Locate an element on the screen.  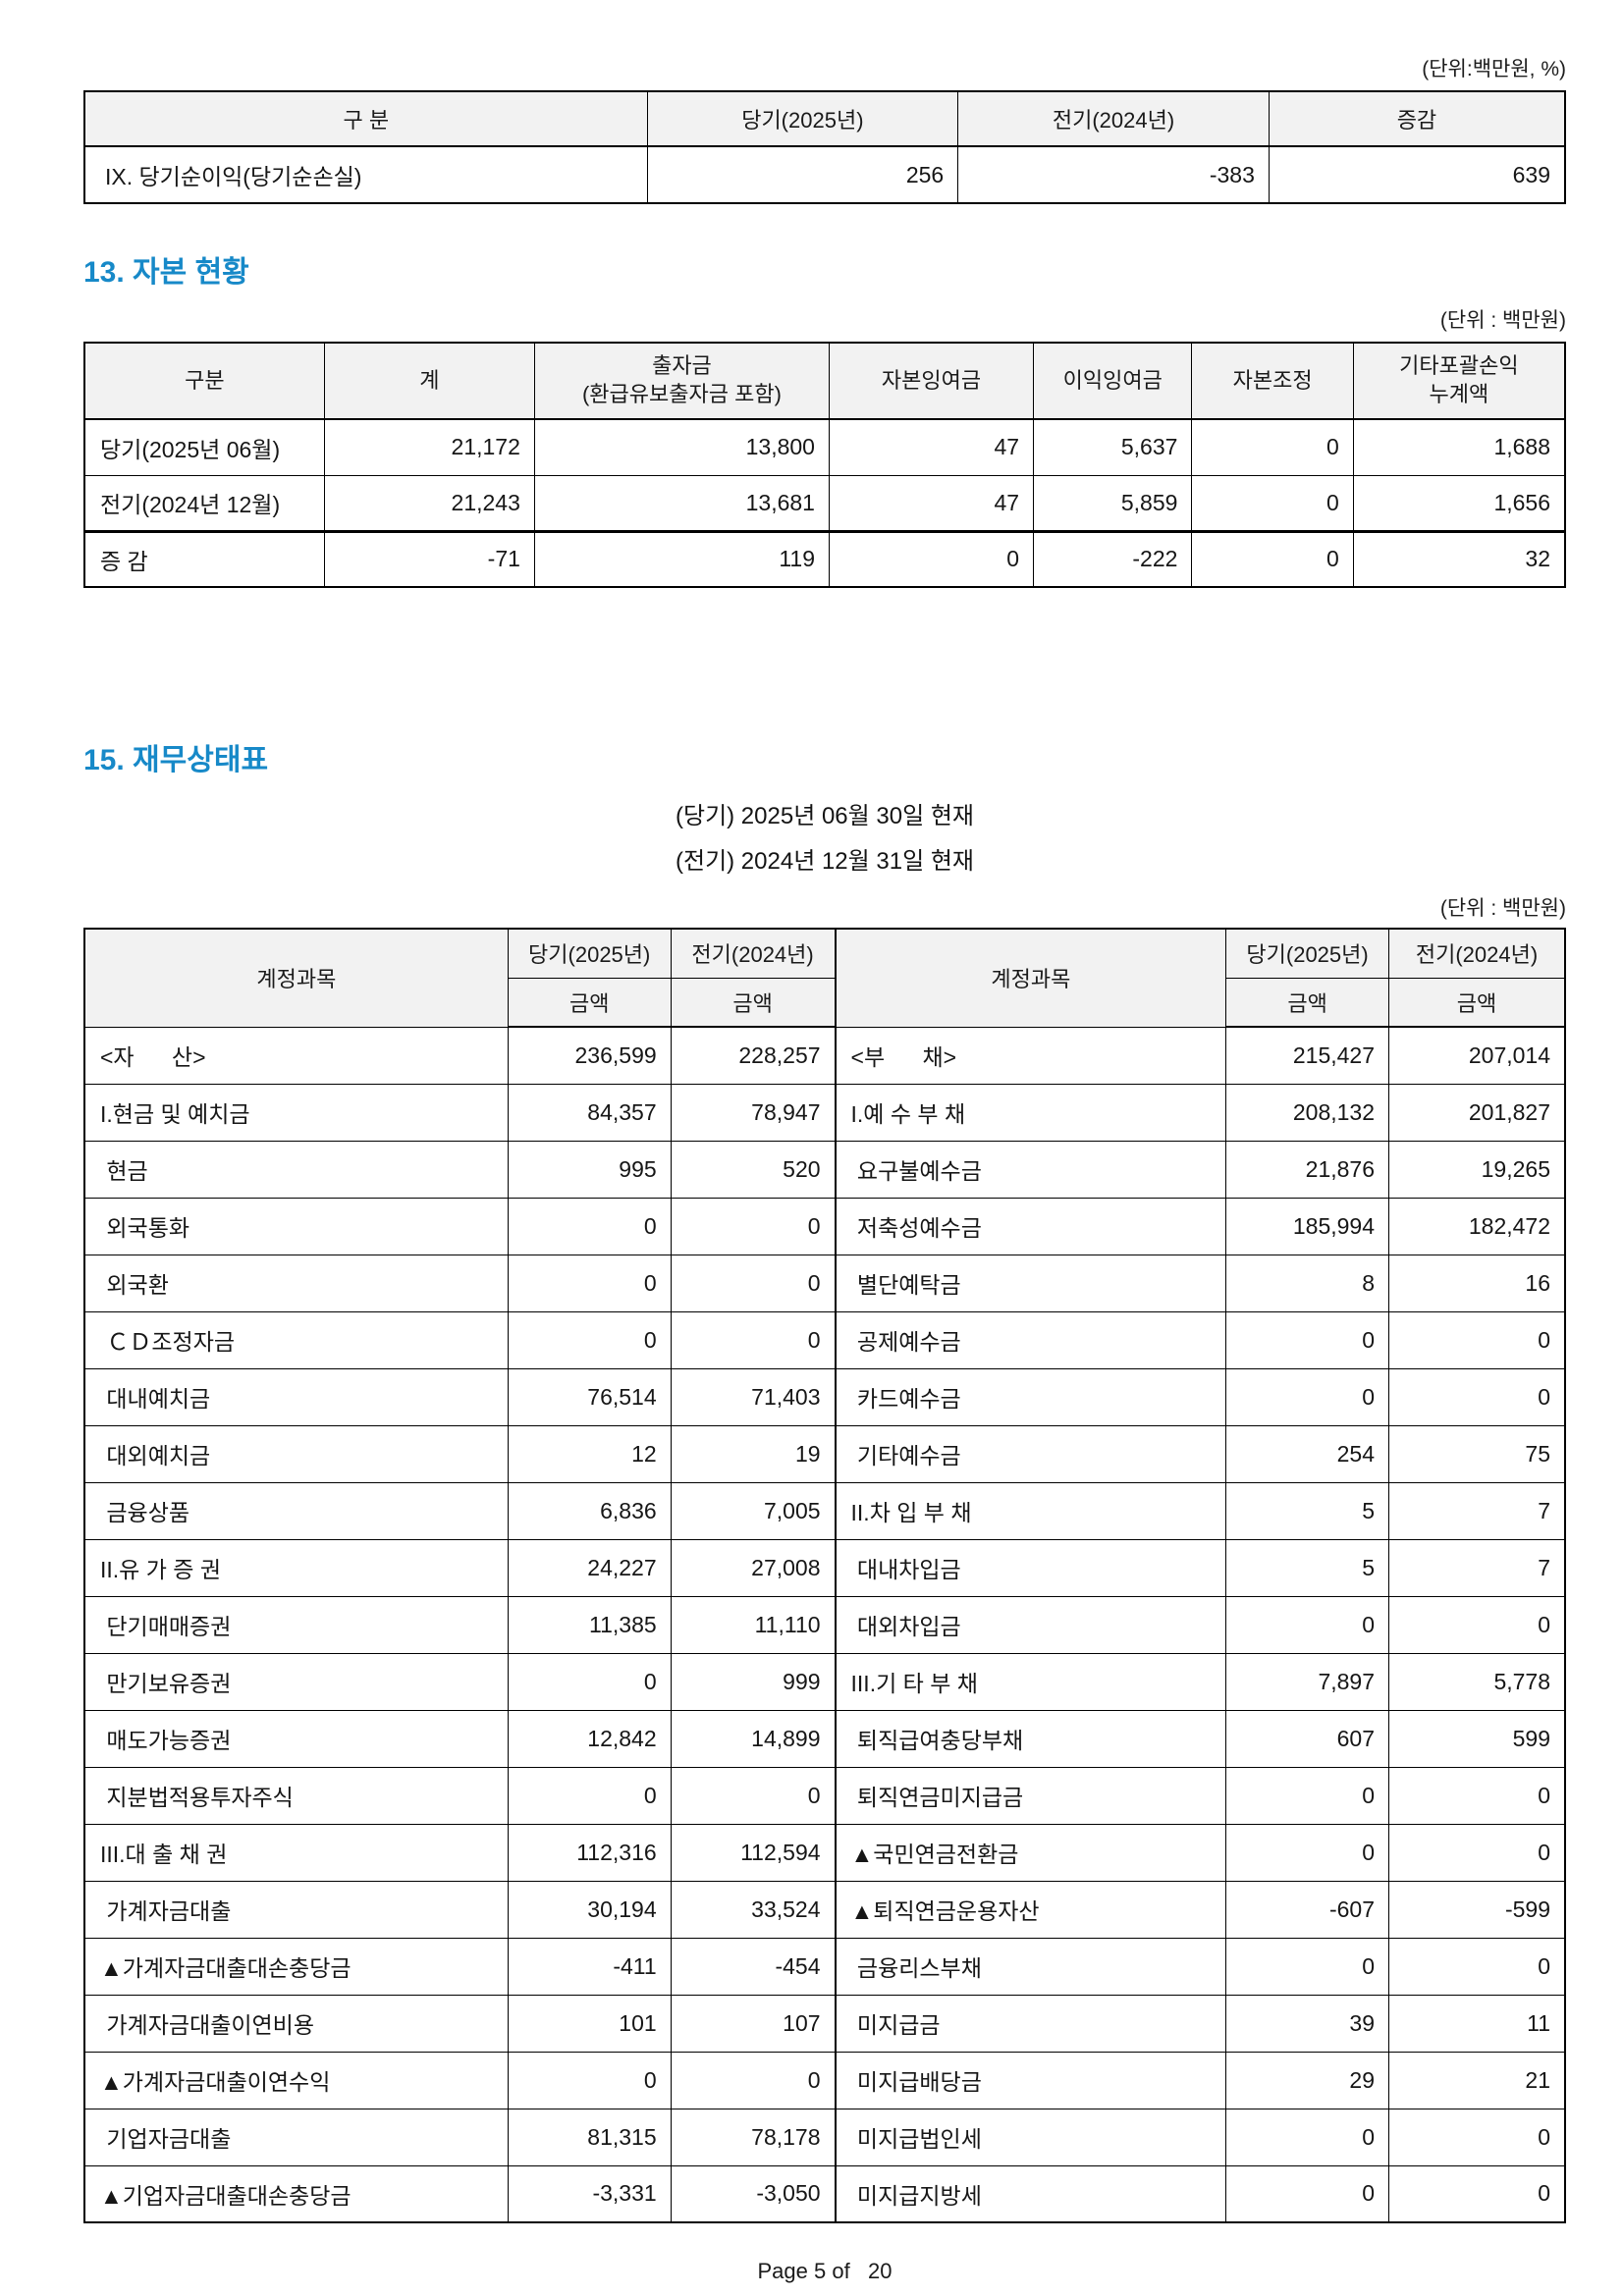
amount-cell: 39 is located at coordinates (1308, 2024).